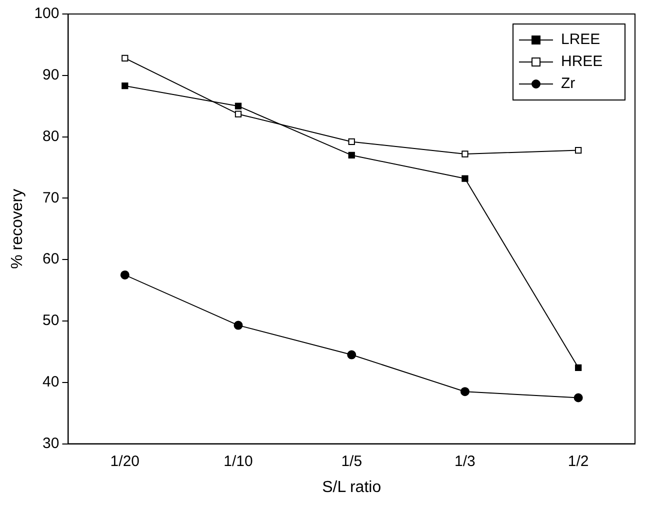  I want to click on y-tick-label: 40, so click(51, 382).